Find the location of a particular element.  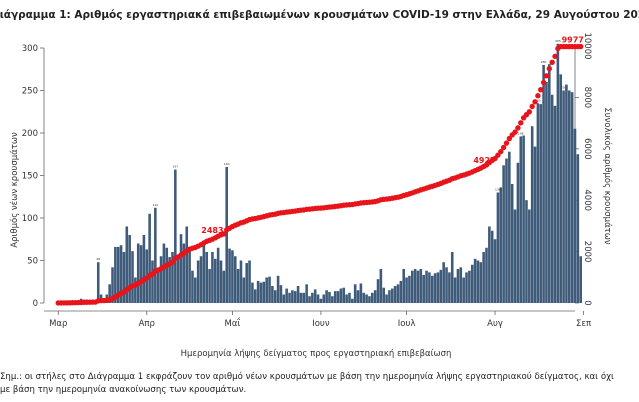

y-tick-label-right: 0 is located at coordinates (587, 302).